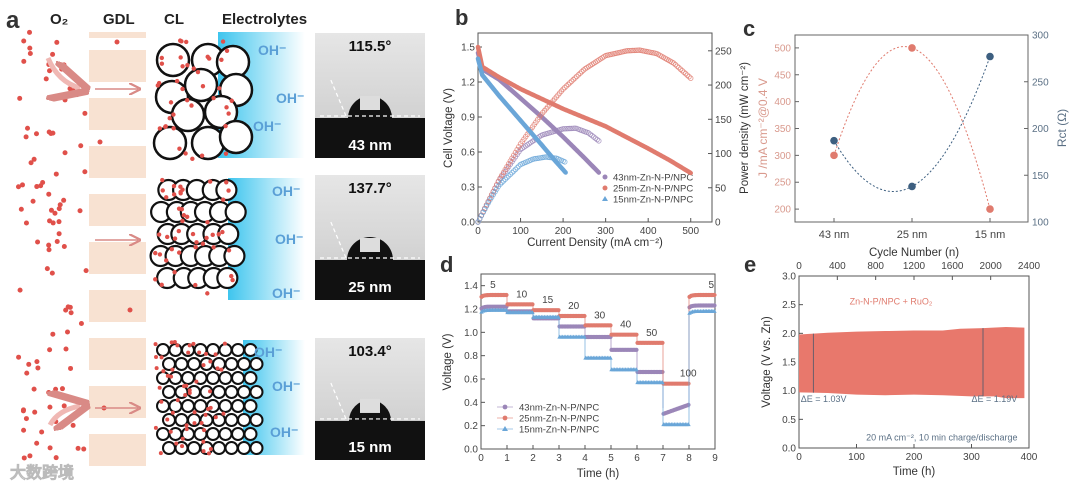 The image size is (1080, 489). I want to click on y-tick-label: 500, so click(782, 48).